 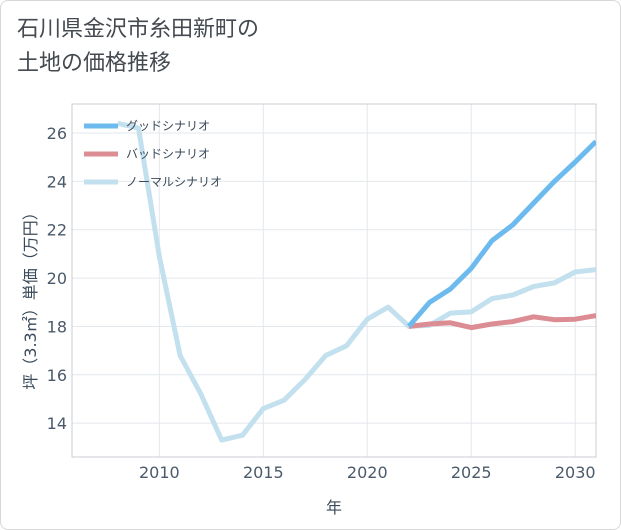 I want to click on y-tick-label-24: 24, so click(x=57, y=181).